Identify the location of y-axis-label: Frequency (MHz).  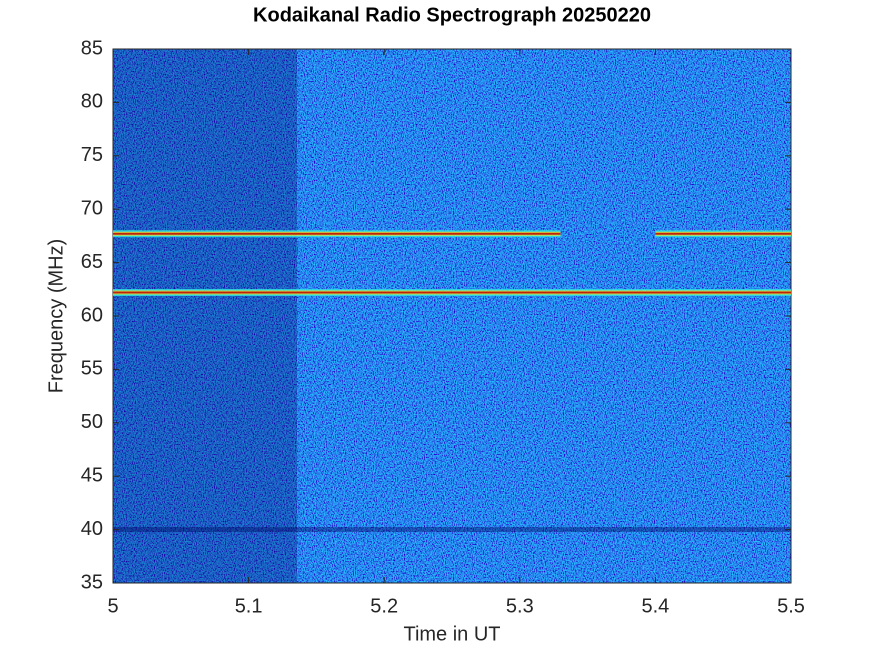
(56, 316).